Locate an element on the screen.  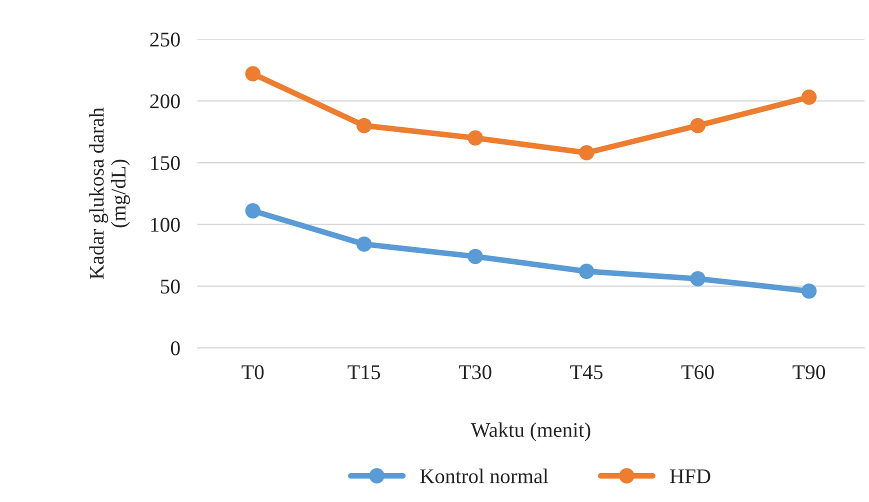
legend-label: HFD is located at coordinates (690, 476).